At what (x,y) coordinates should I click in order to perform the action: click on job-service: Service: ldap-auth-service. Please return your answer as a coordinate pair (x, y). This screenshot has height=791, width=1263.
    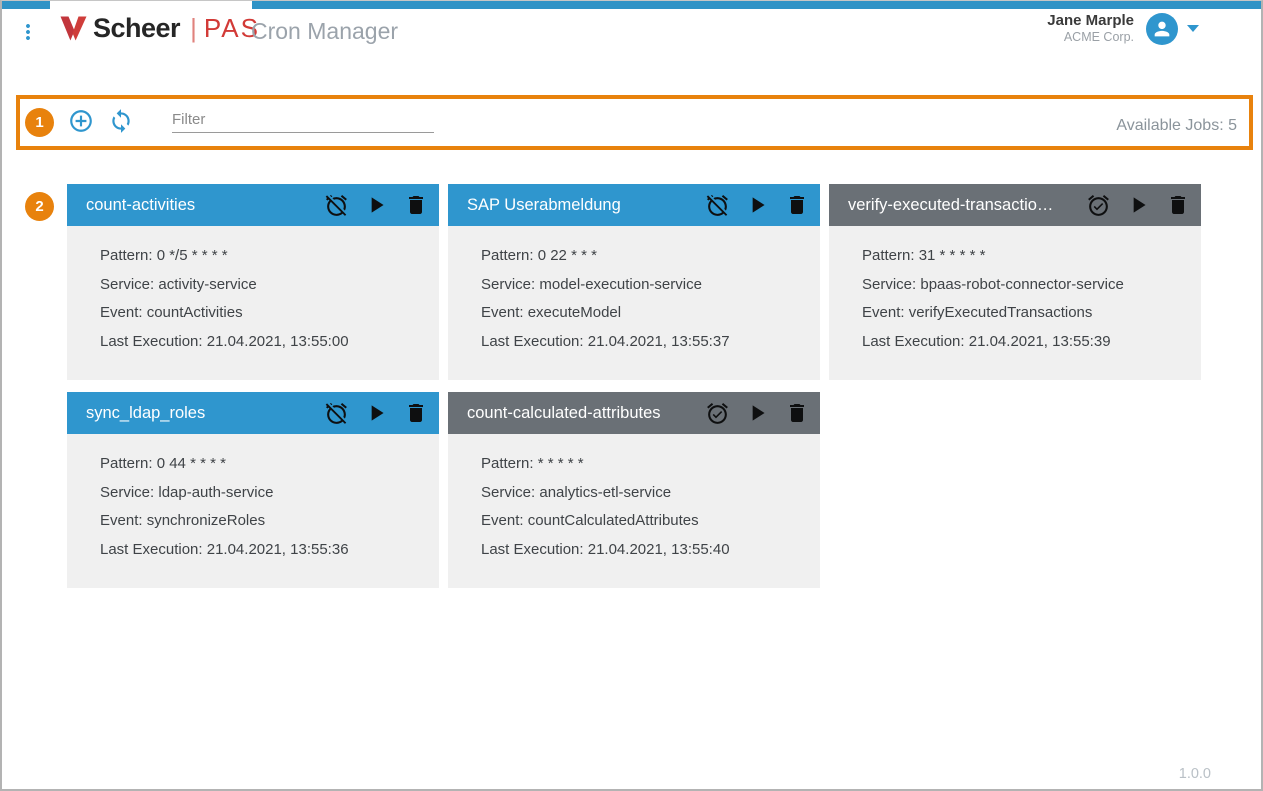
    Looking at the image, I should click on (261, 493).